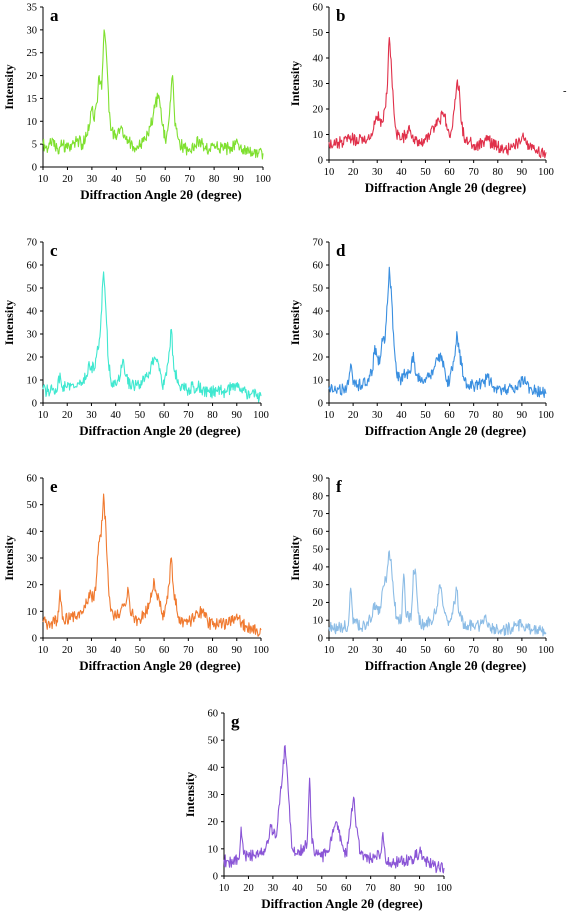  Describe the element at coordinates (318, 243) in the screenshot. I see `y-tick-label: 70` at that location.